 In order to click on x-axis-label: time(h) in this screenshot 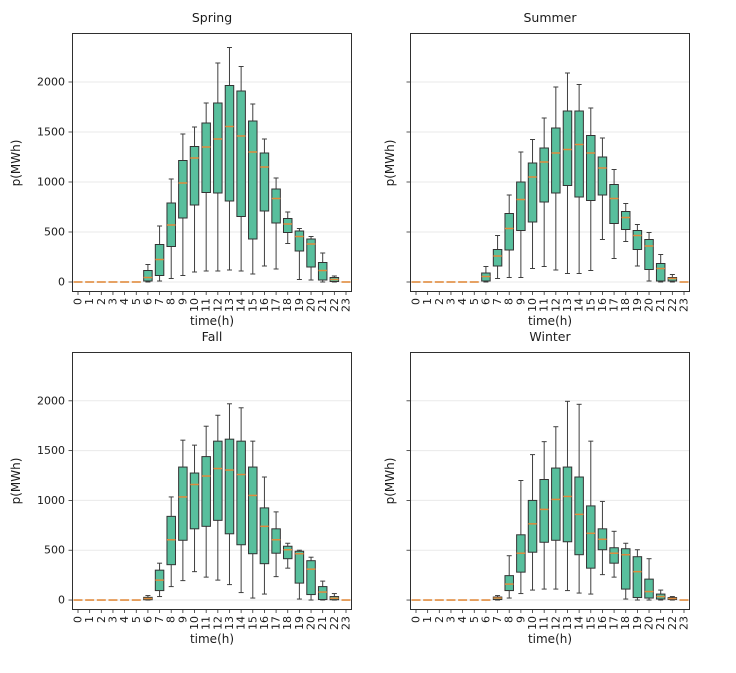, I will do `click(212, 639)`.